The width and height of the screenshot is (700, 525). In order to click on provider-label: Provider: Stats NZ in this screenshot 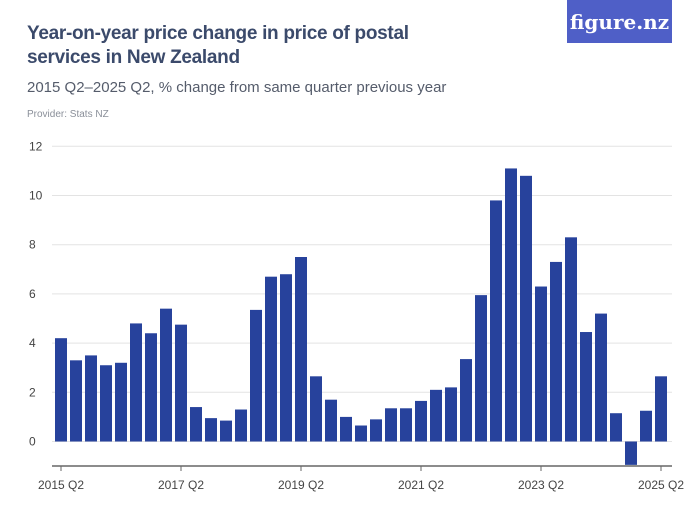, I will do `click(68, 114)`.